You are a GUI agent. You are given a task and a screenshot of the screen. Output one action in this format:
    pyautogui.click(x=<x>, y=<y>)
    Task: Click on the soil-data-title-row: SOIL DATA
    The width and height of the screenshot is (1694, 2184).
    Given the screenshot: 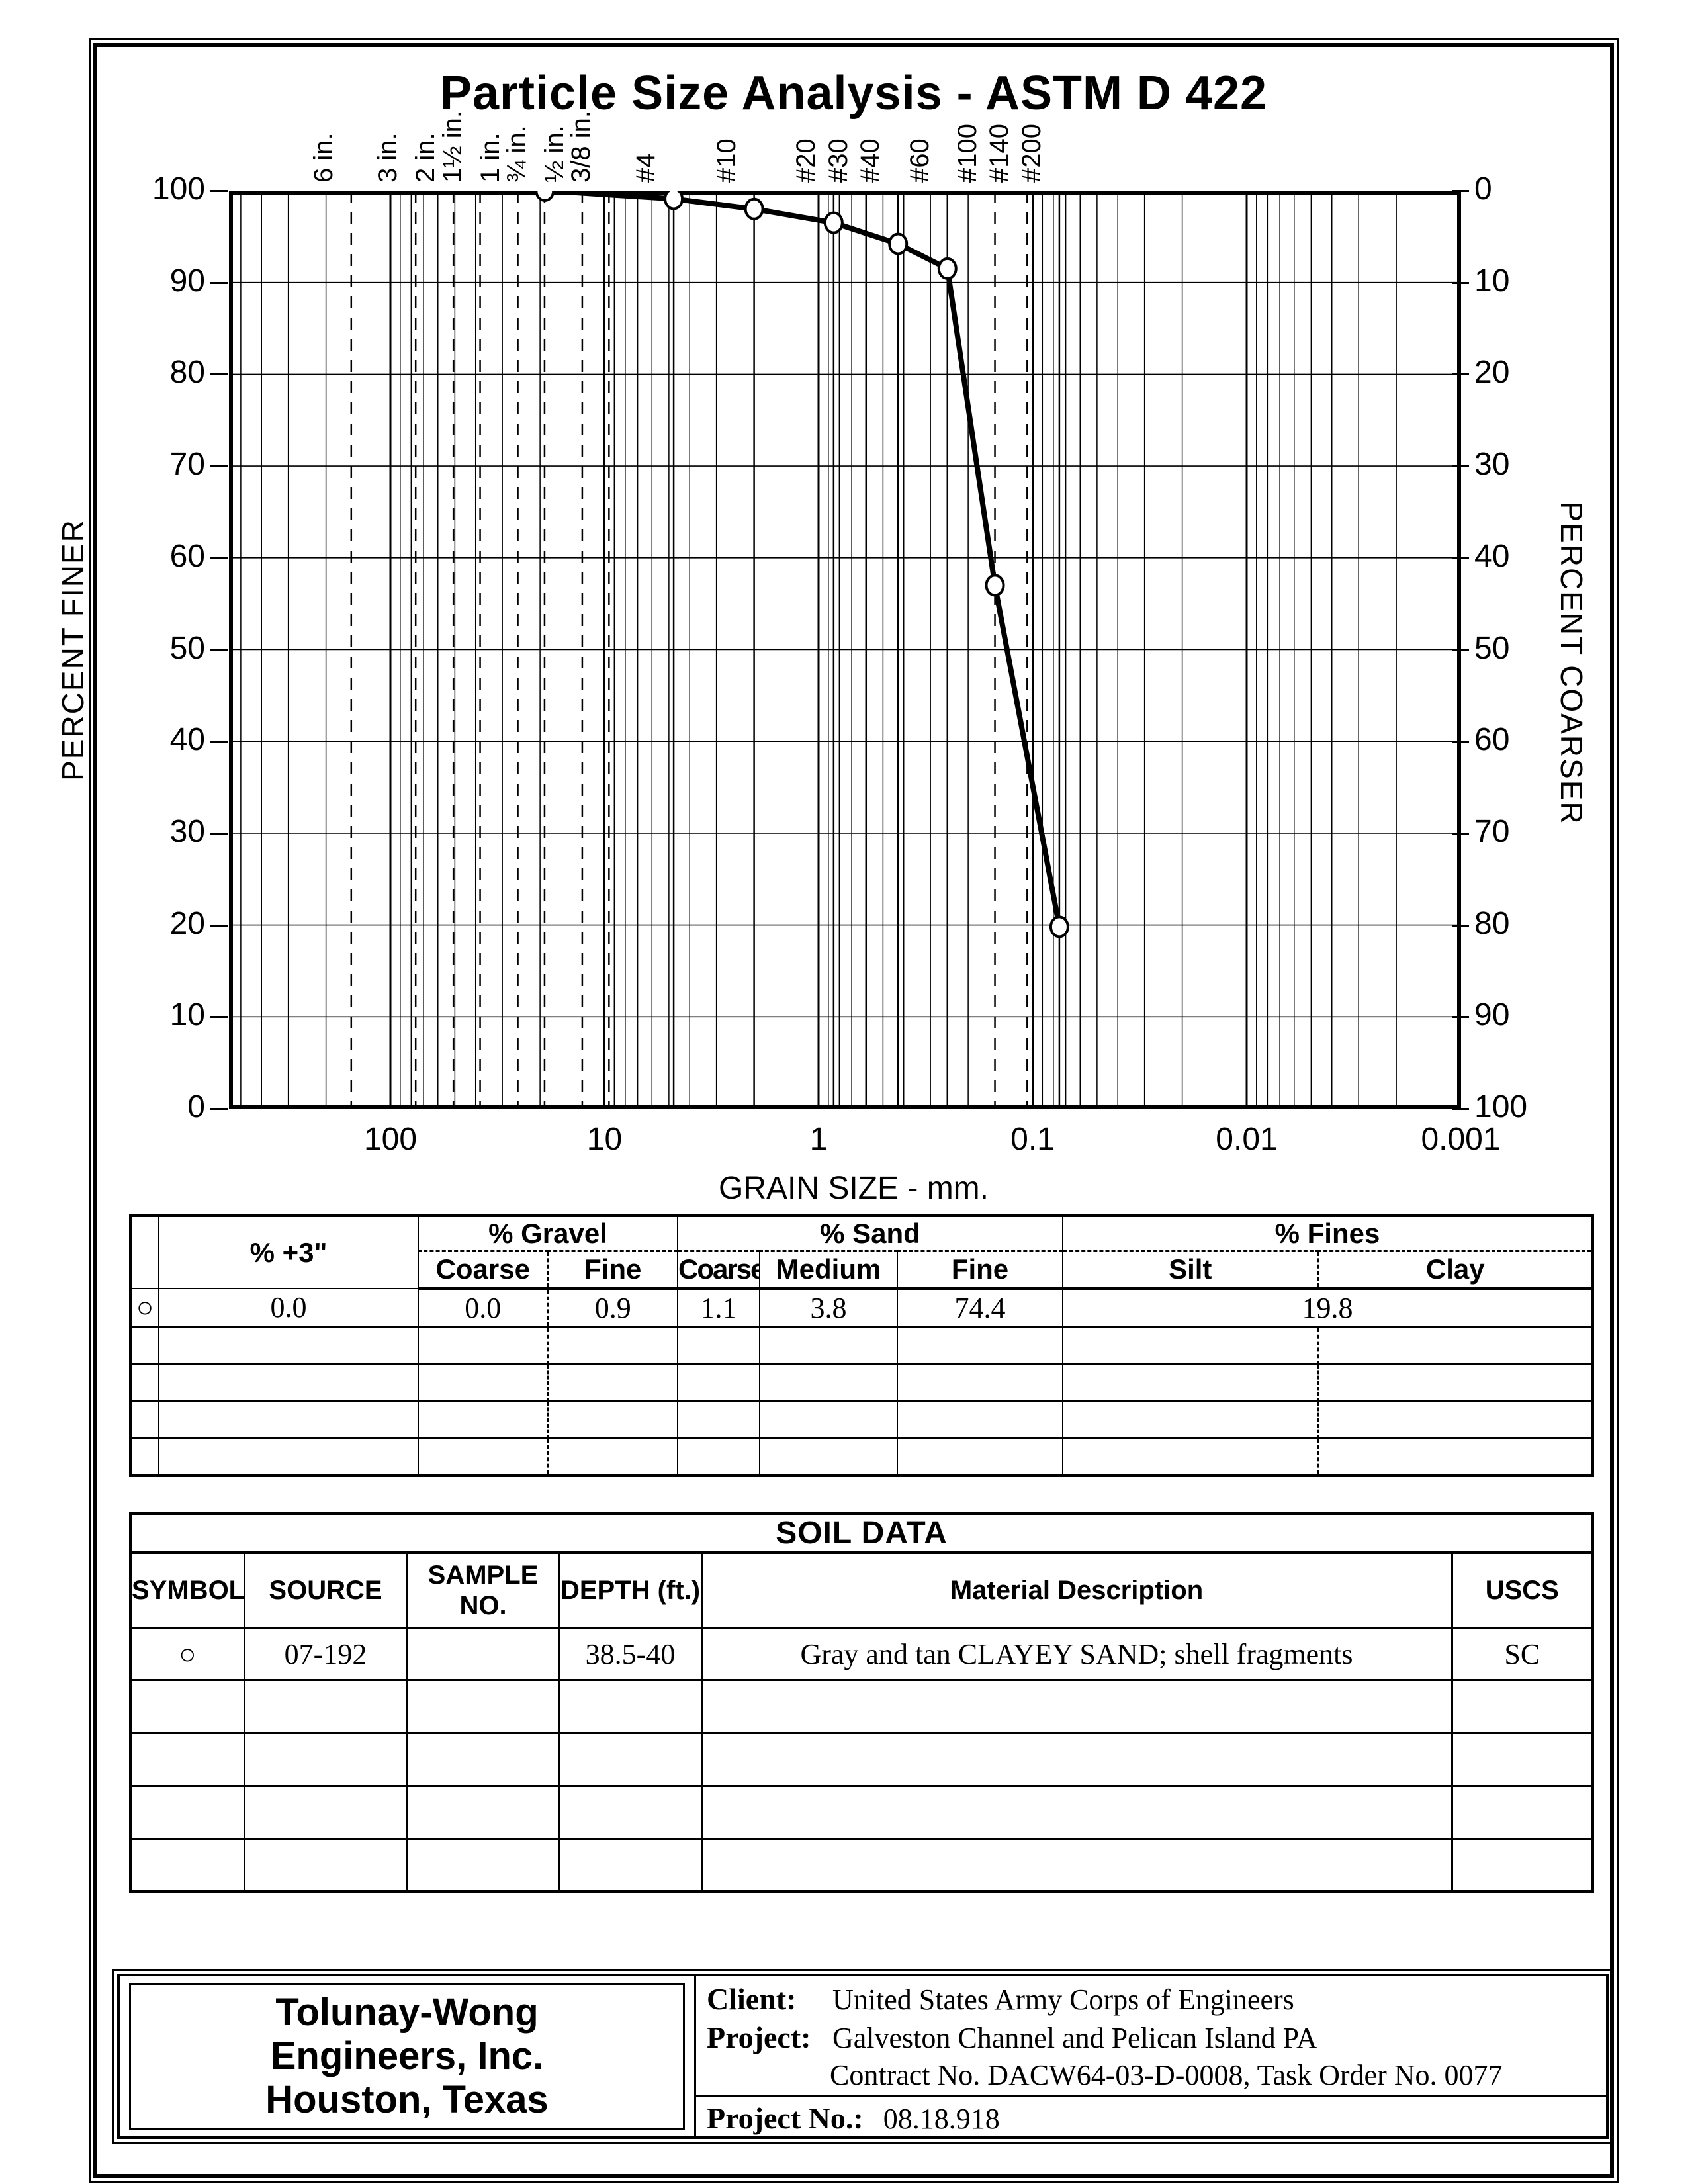 What is the action you would take?
    pyautogui.click(x=861, y=1533)
    